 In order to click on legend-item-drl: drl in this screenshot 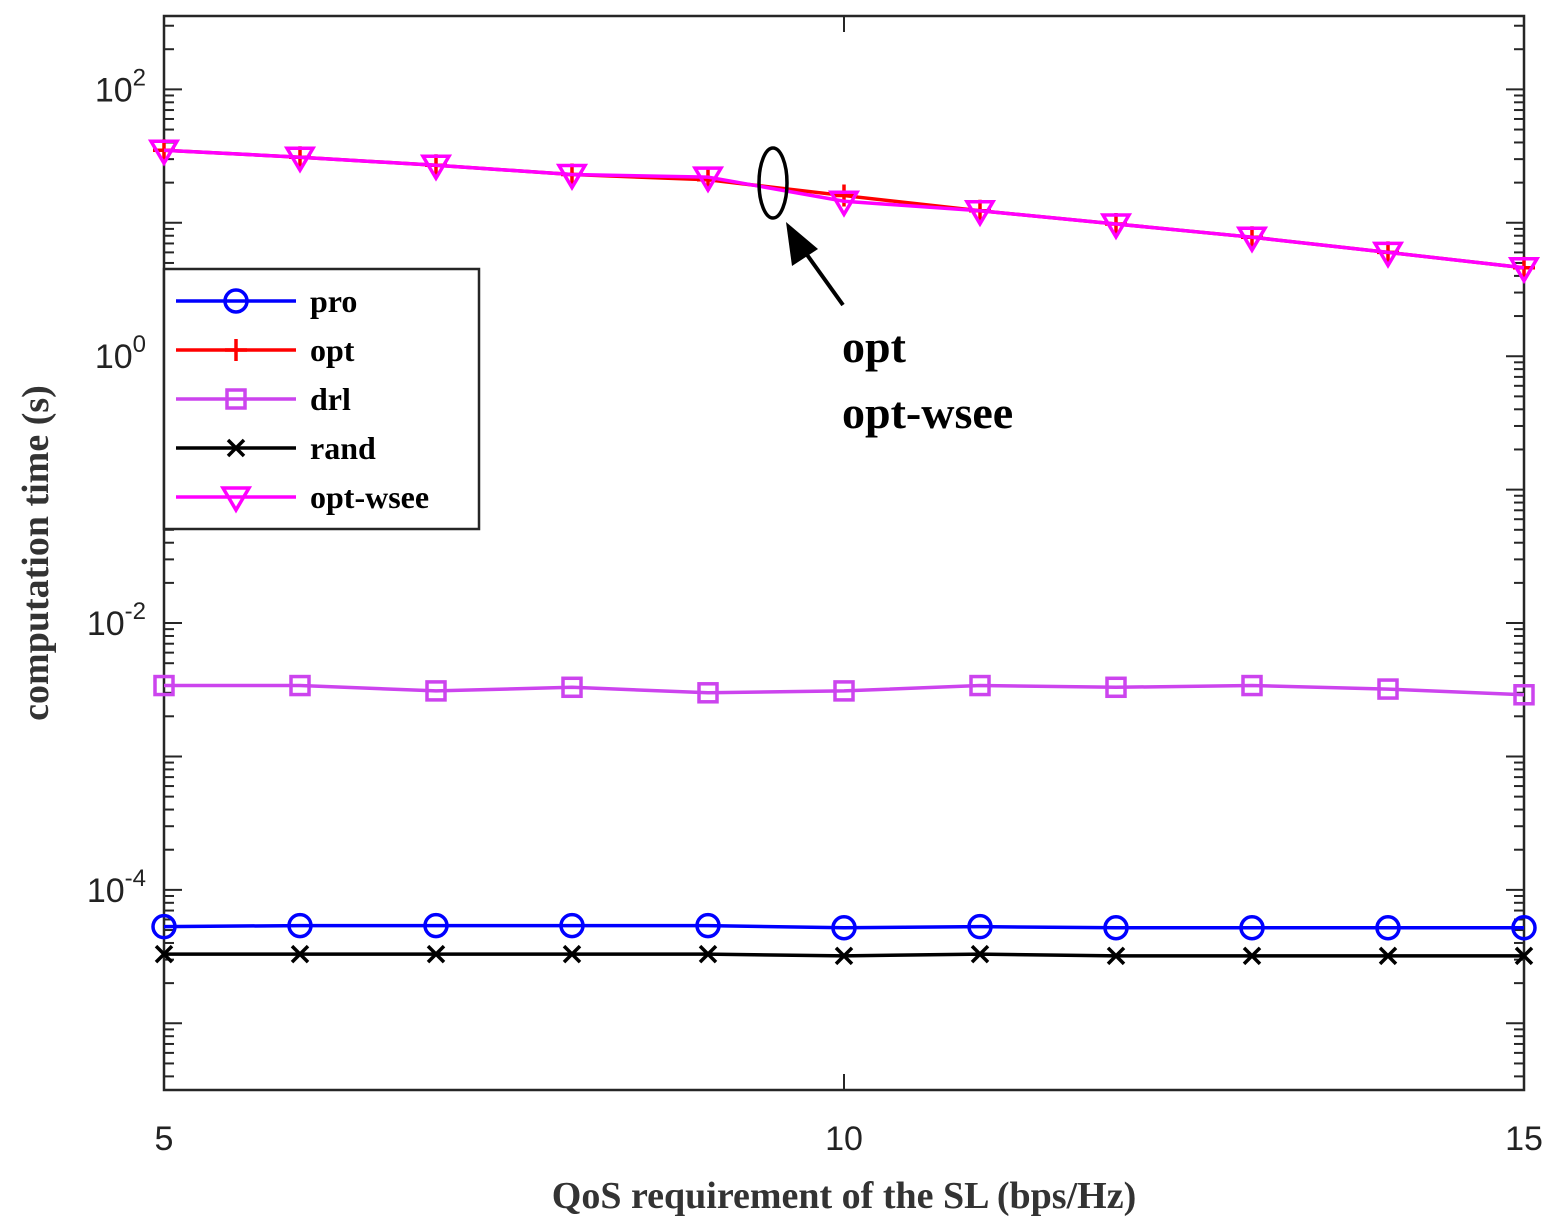, I will do `click(263, 399)`.